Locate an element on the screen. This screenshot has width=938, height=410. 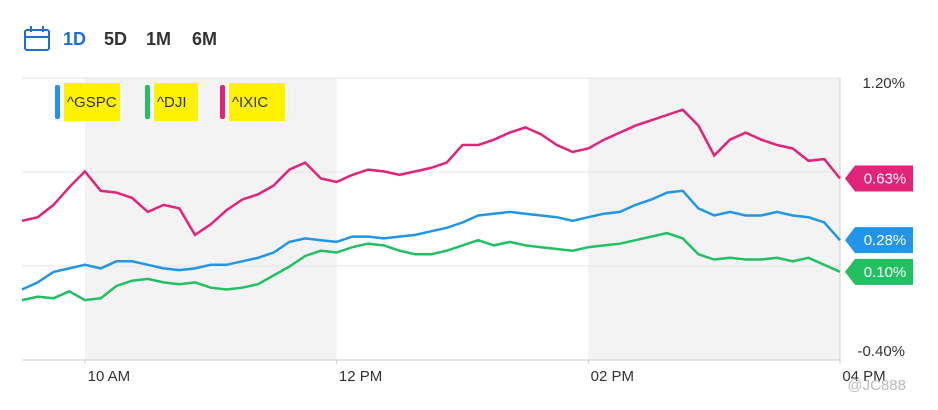
range-tab: 5D is located at coordinates (115, 39).